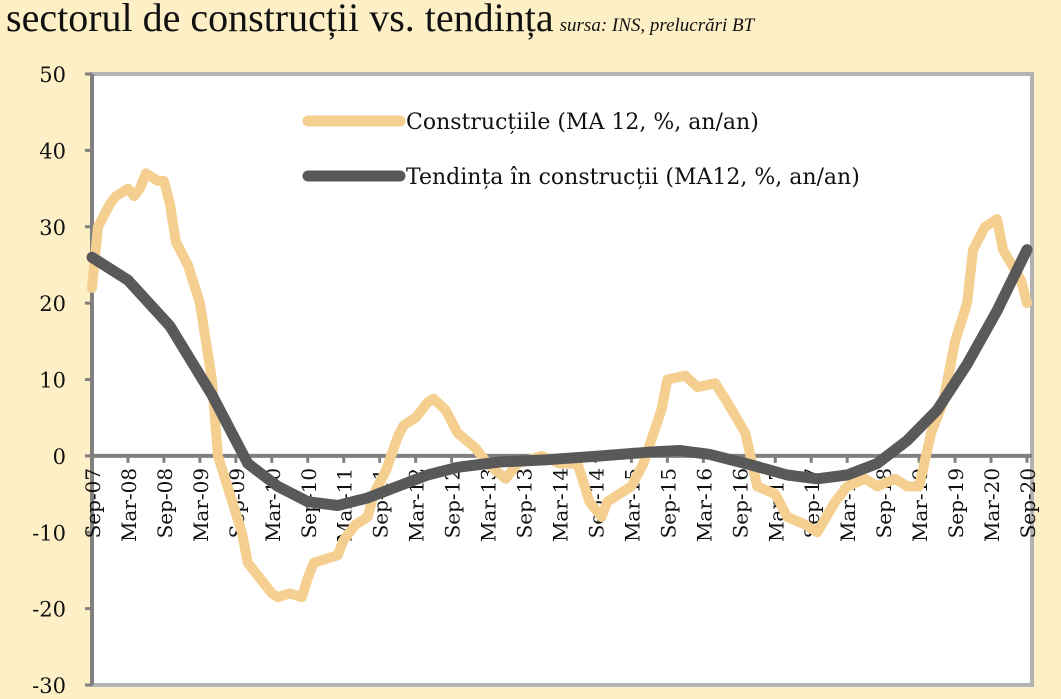 This screenshot has height=699, width=1061. What do you see at coordinates (525, 503) in the screenshot?
I see `x-tick-label: Sep-13` at bounding box center [525, 503].